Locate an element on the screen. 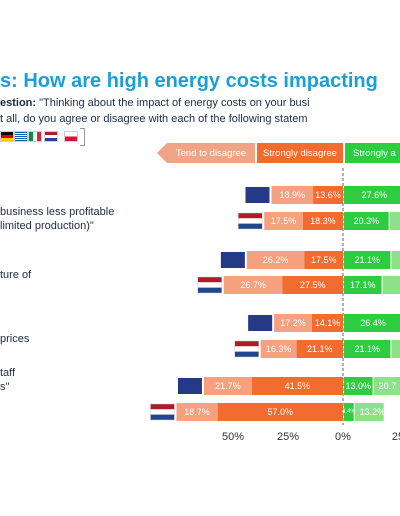  data-label-tend-to-disagree: 18.7% is located at coordinates (197, 412).